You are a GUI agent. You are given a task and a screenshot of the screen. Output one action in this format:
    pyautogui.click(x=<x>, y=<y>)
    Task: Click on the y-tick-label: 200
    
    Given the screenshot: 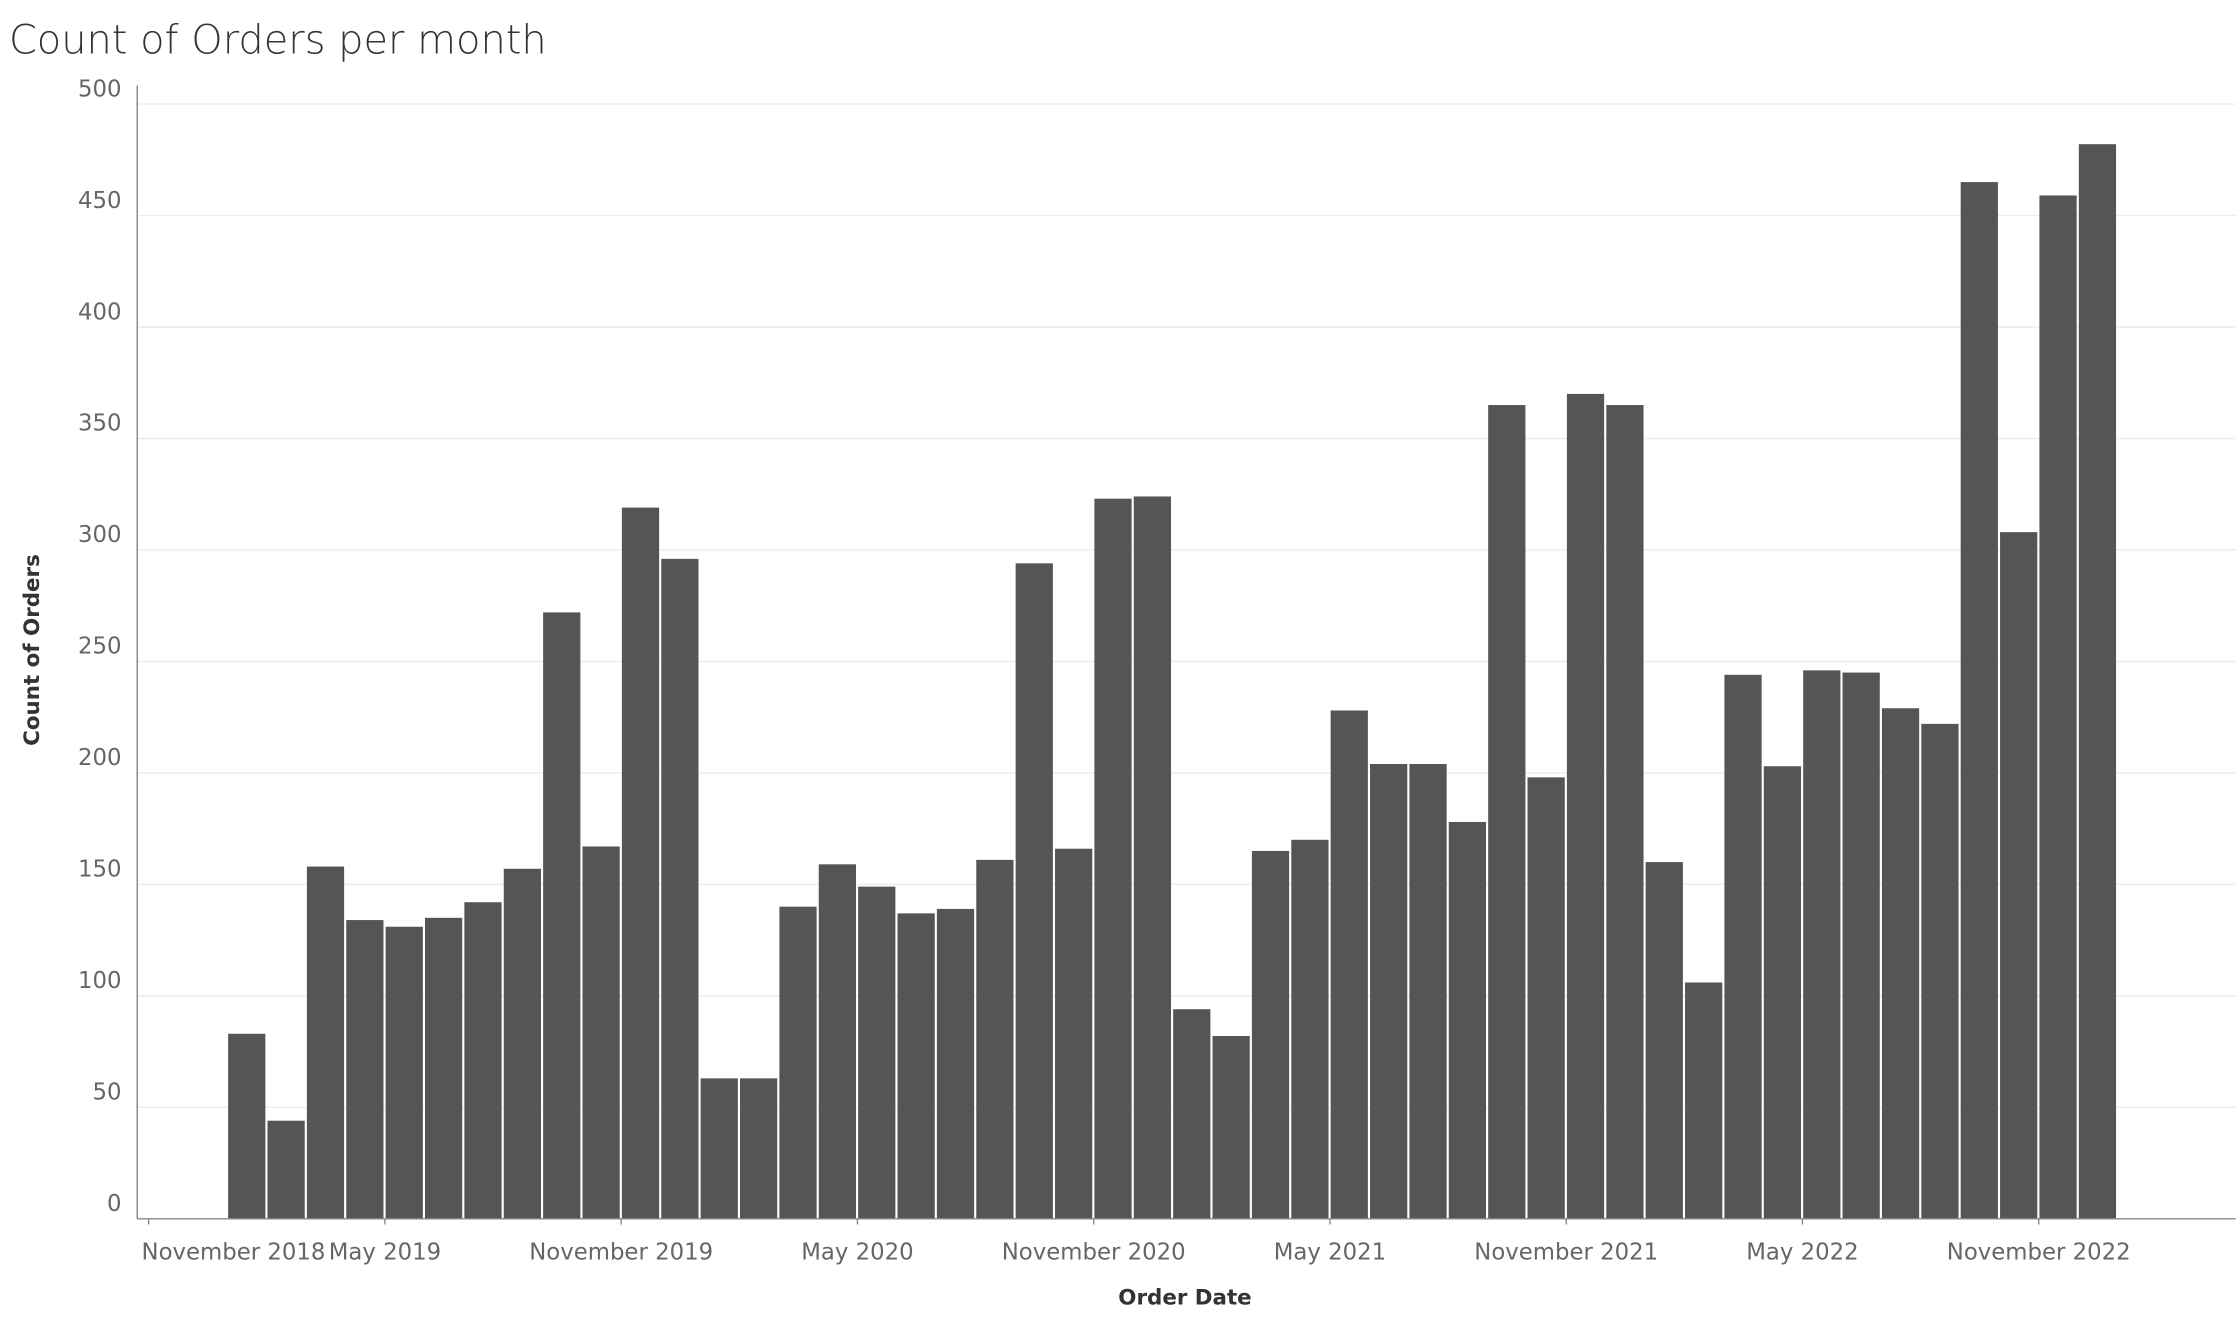 What is the action you would take?
    pyautogui.click(x=100, y=758)
    